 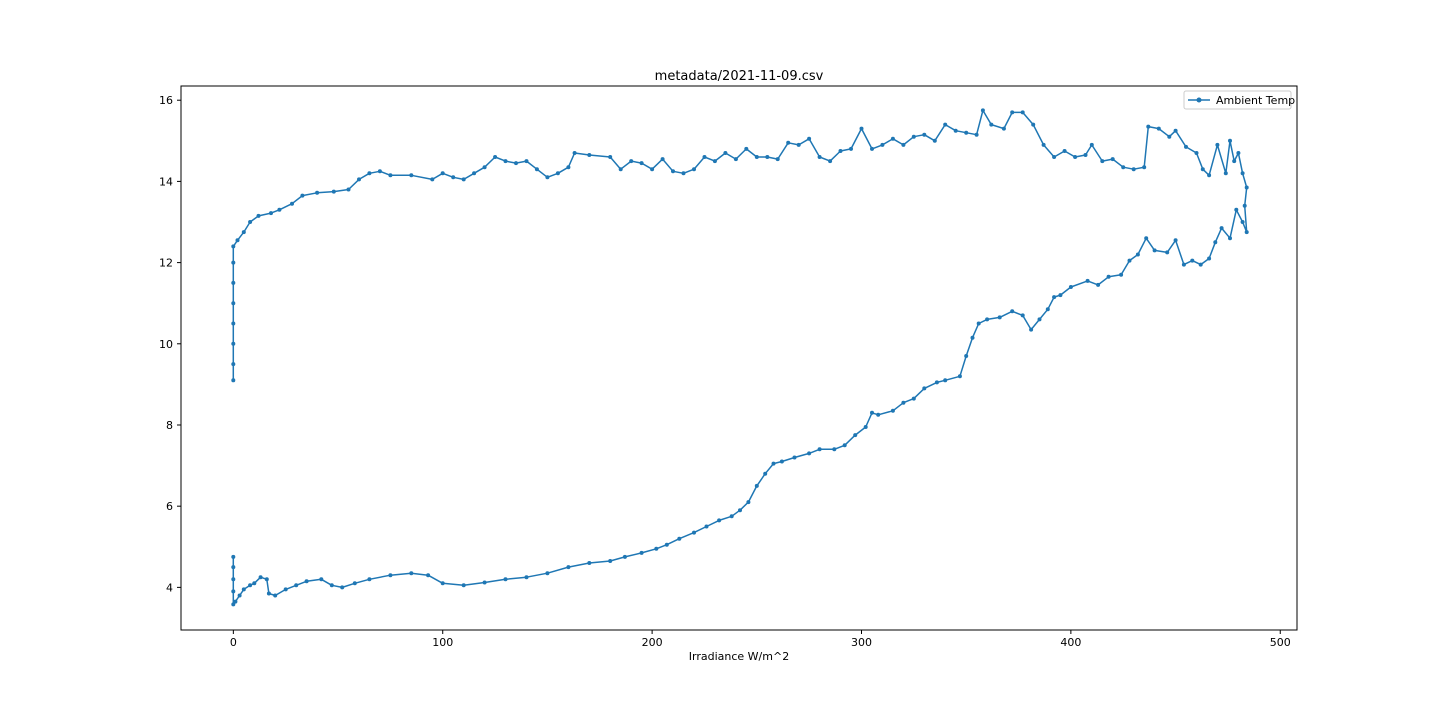 What do you see at coordinates (861, 642) in the screenshot?
I see `x-tick-label: 300` at bounding box center [861, 642].